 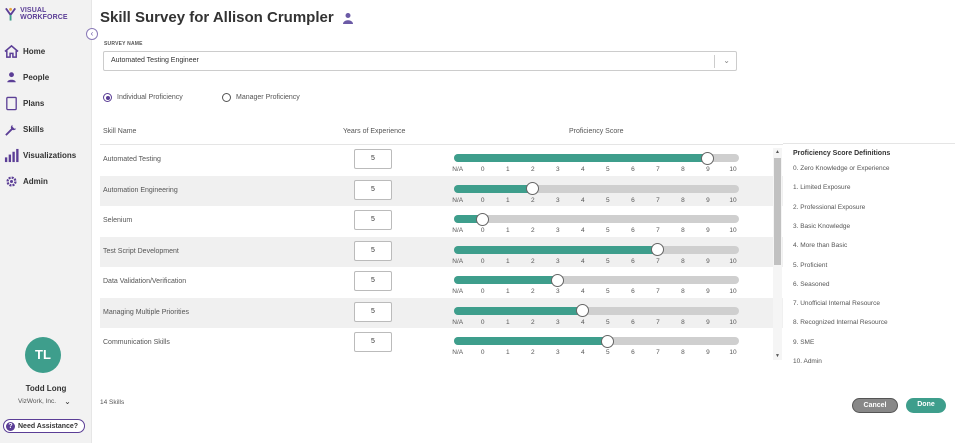 What do you see at coordinates (46, 129) in the screenshot?
I see `sidebar-item-skills: Skills` at bounding box center [46, 129].